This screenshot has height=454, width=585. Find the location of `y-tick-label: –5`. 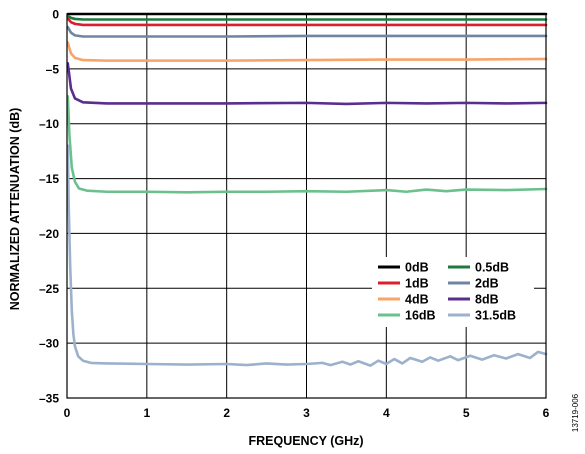

y-tick-label: –5 is located at coordinates (53, 69).